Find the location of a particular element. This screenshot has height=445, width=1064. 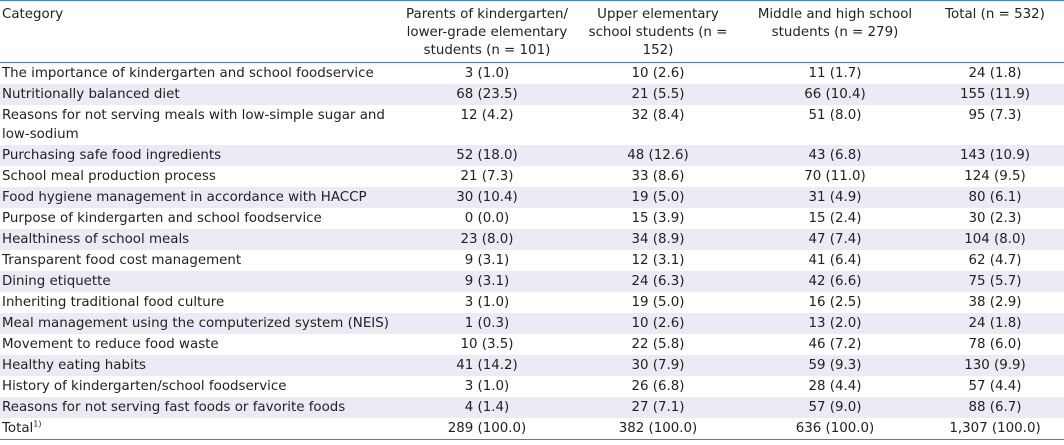

cell-middle-high: 31 (4.9) is located at coordinates (835, 197).